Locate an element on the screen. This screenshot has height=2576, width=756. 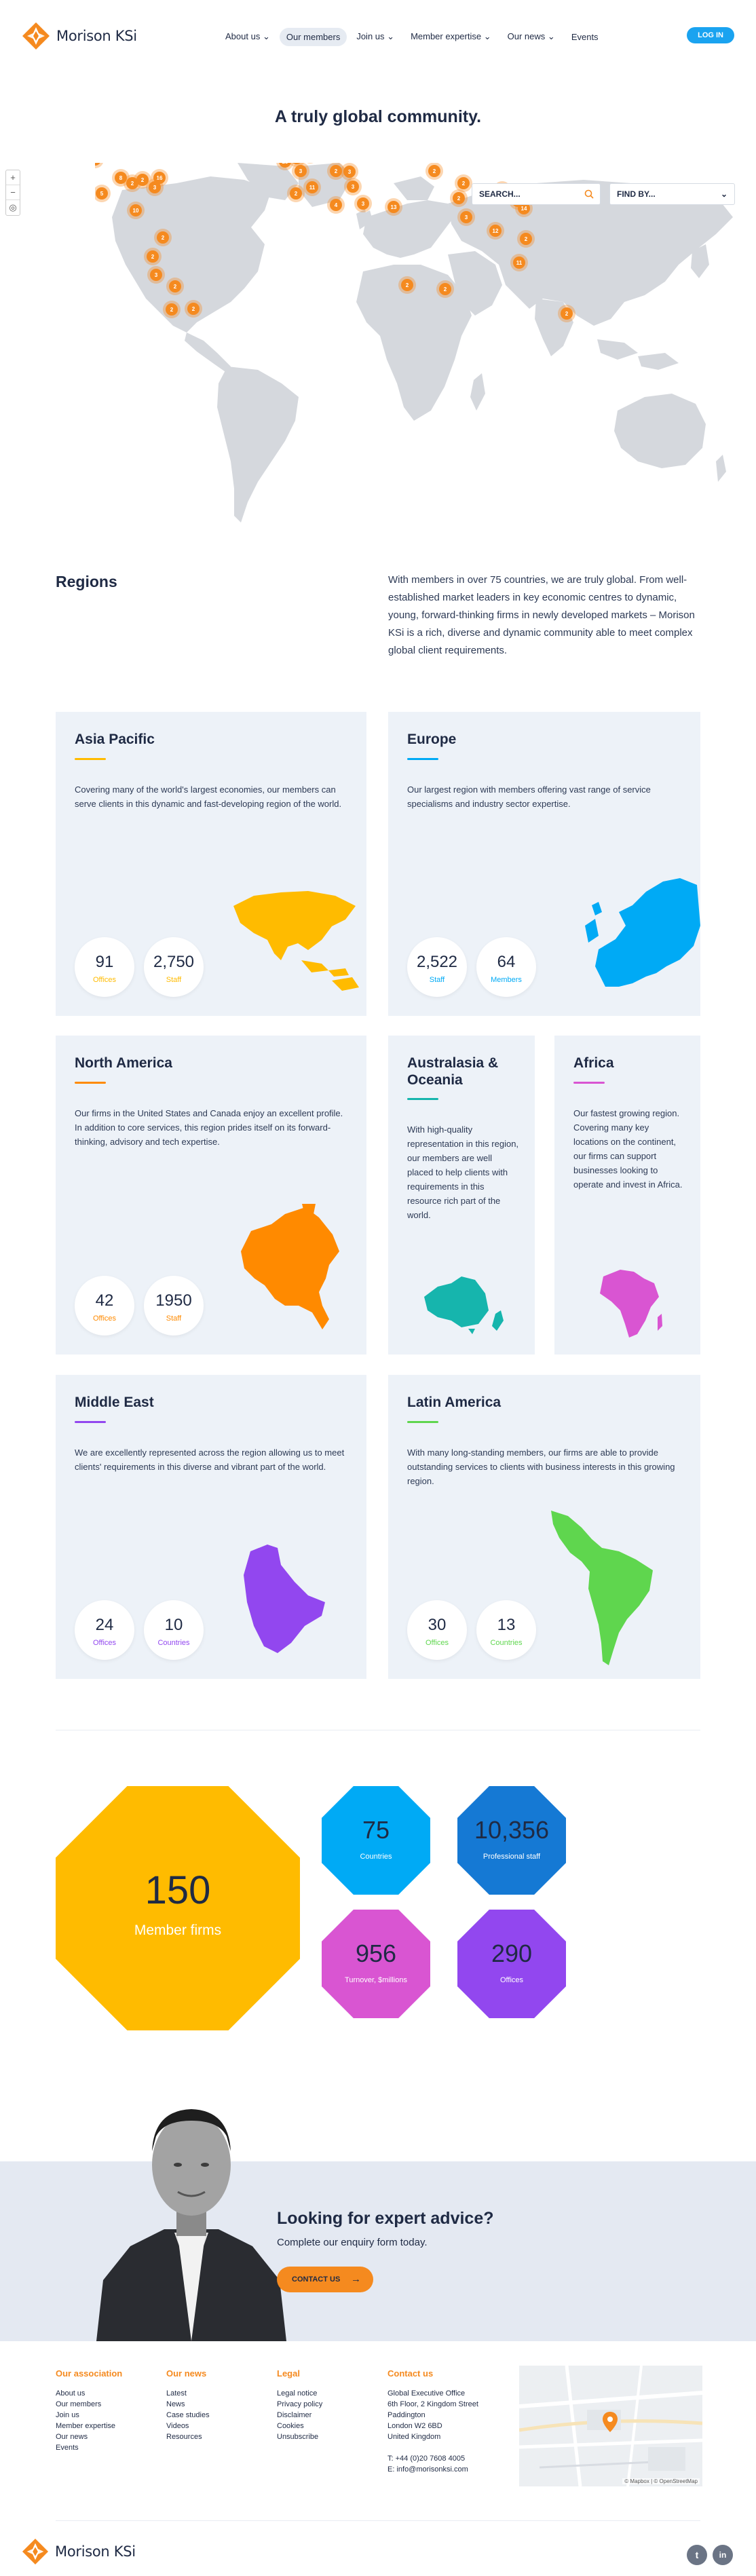
find-by-select: FIND BY... ⌄ is located at coordinates (672, 194).